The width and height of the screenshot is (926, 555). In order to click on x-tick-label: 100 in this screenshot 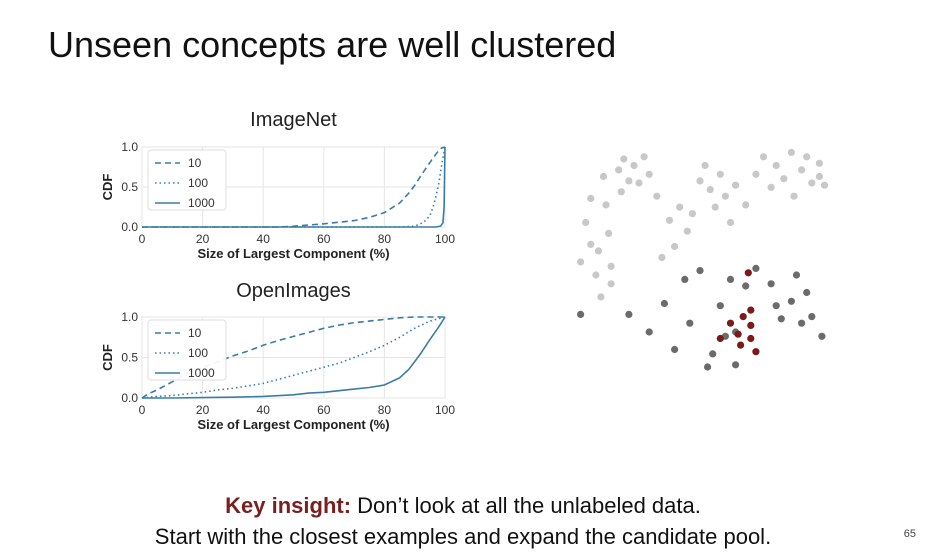, I will do `click(445, 239)`.